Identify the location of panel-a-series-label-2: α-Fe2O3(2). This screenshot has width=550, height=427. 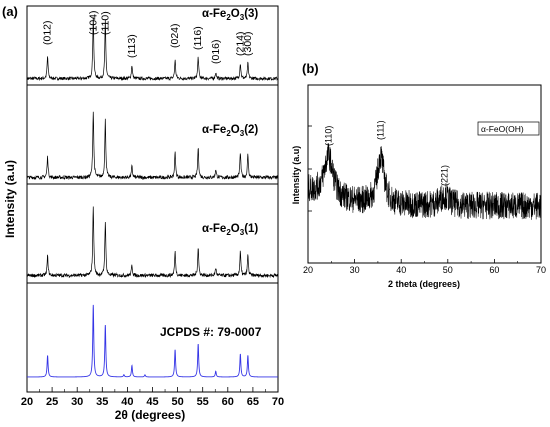
(230, 131).